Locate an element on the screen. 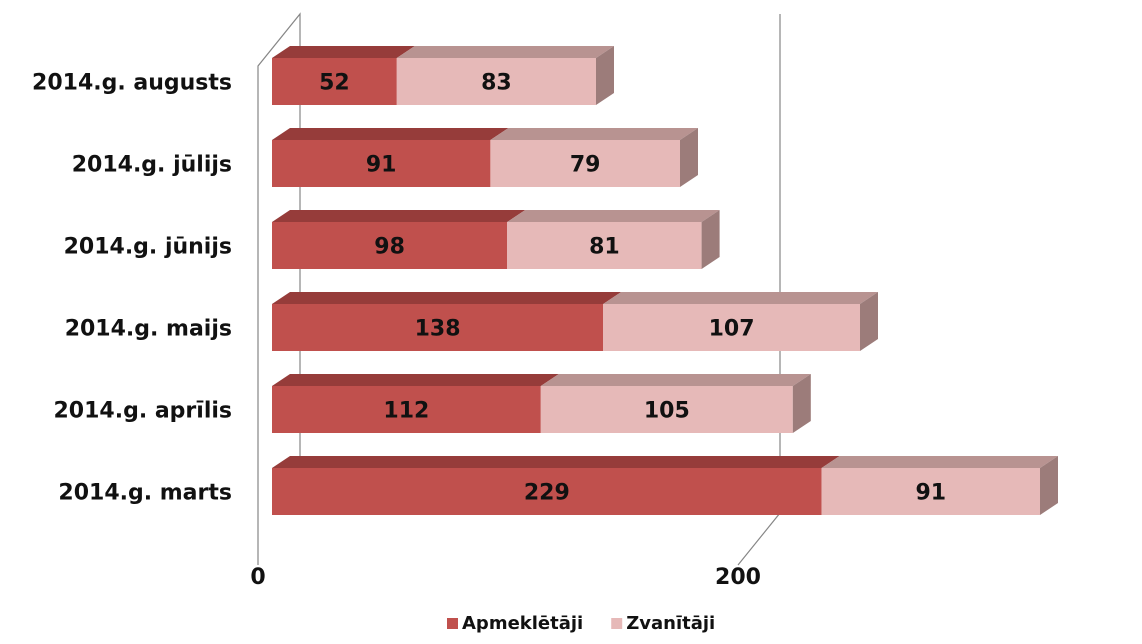 This screenshot has height=644, width=1142. category-label: 2014.g. marts is located at coordinates (145, 493).